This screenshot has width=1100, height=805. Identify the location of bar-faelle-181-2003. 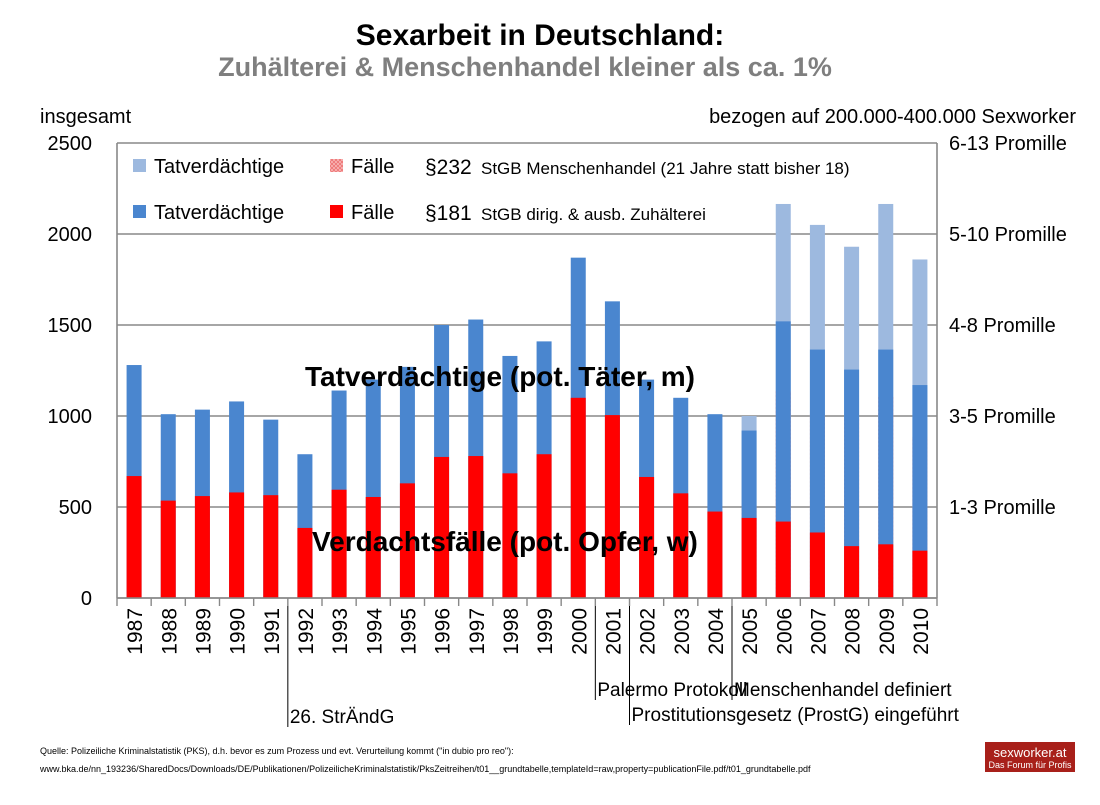
(681, 545).